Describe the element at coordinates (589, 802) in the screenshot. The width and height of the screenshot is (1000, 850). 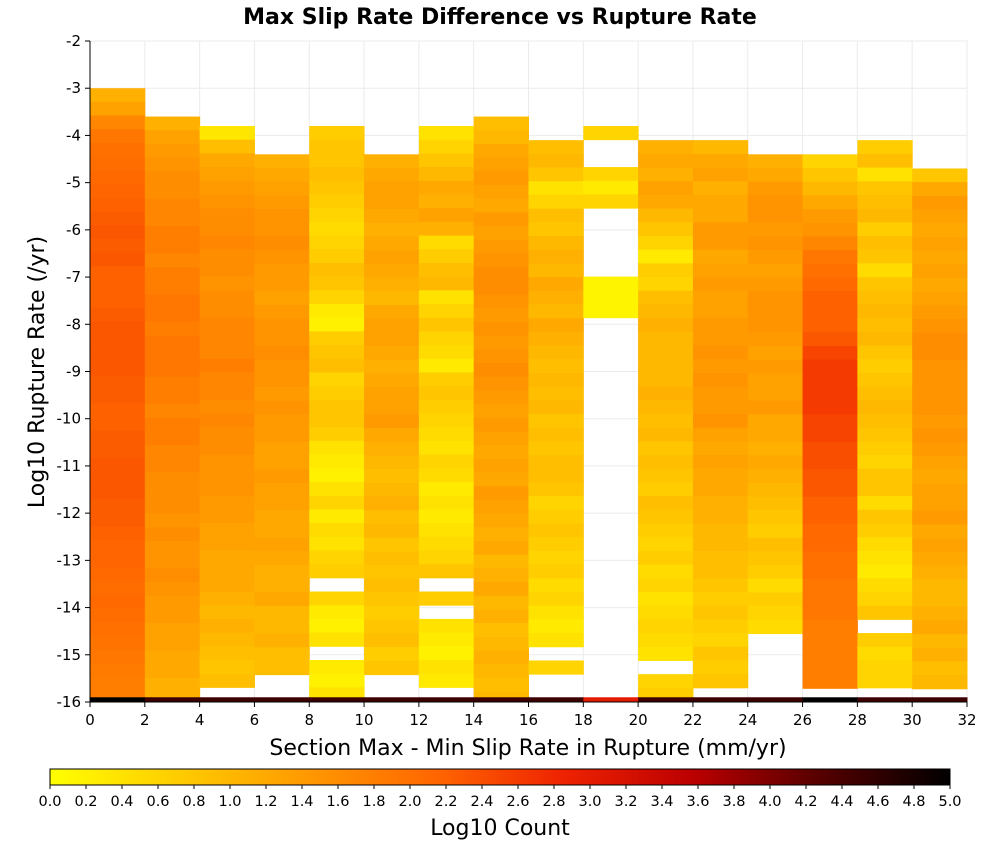
I see `colorbar-tick-label: 3.0` at that location.